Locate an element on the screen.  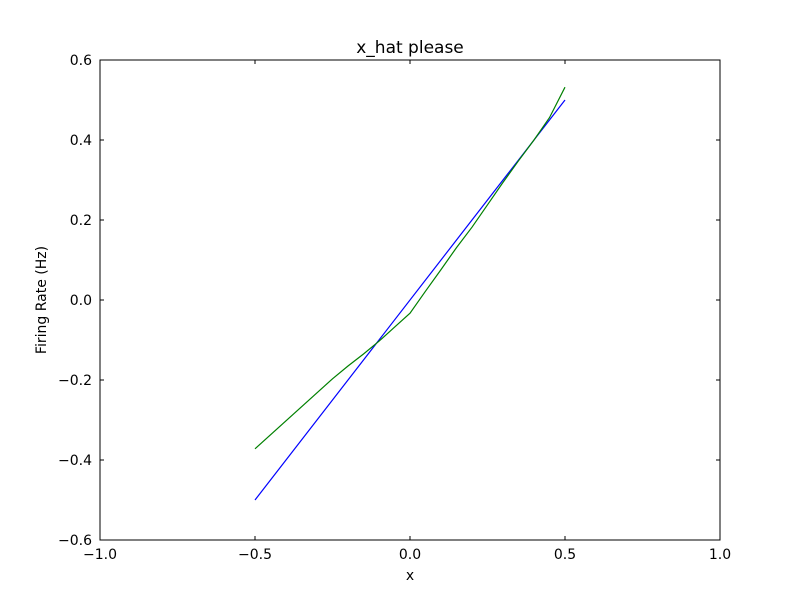
chart-title: x_hat please is located at coordinates (410, 48).